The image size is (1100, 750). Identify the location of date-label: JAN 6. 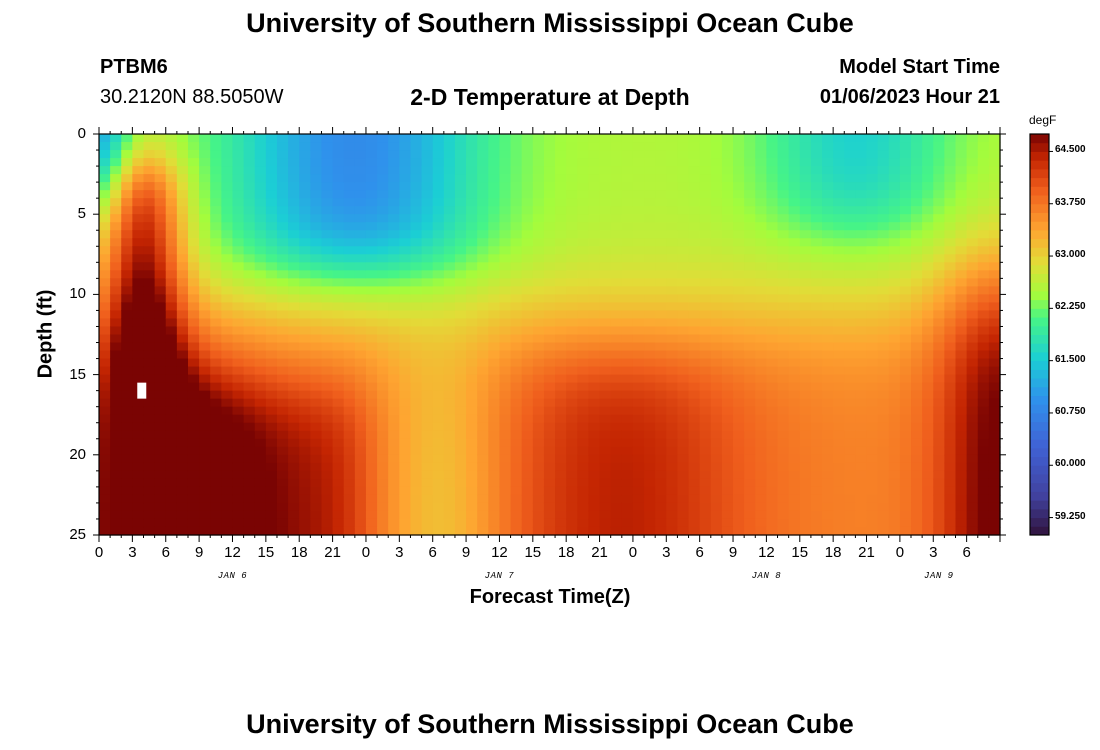
(232, 576).